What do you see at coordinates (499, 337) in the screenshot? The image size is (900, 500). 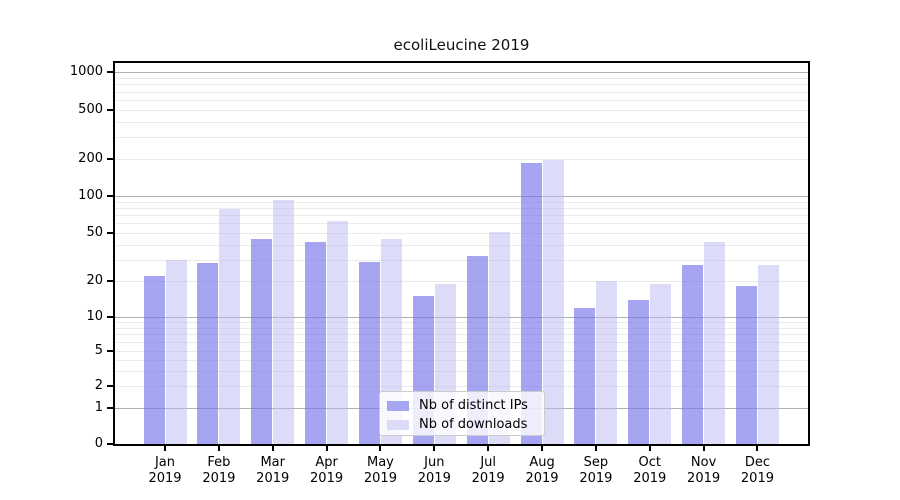 I see `bar-jul-downloads` at bounding box center [499, 337].